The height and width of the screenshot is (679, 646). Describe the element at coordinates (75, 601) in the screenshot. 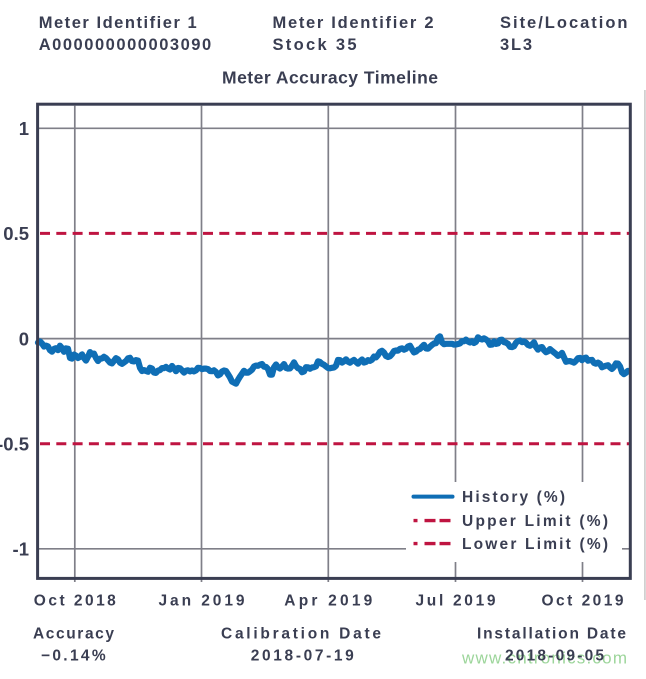

I see `svg-text: Oct 2018` at that location.